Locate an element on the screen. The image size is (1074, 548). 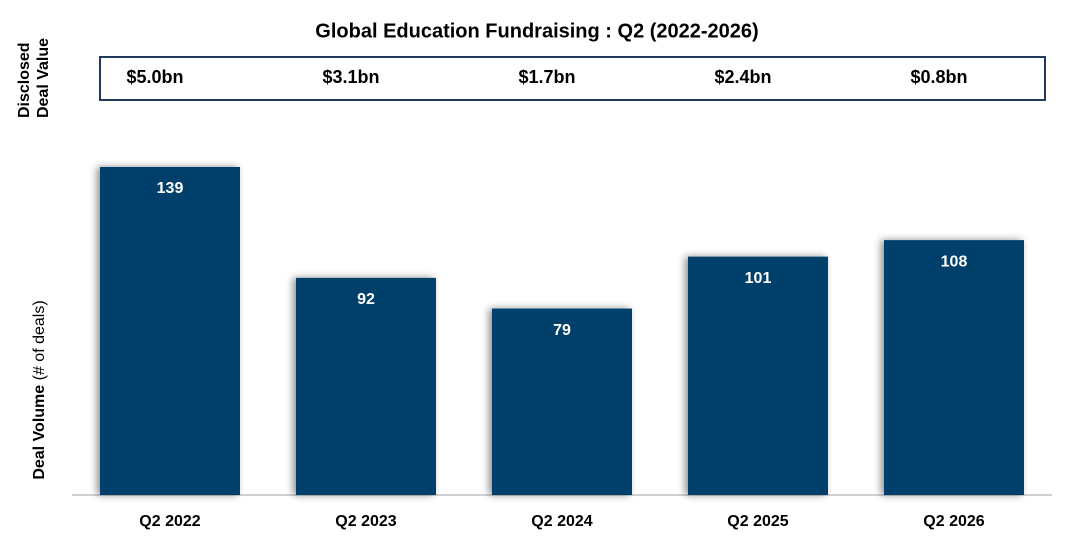
deal-value: $0.8bn is located at coordinates (938, 77).